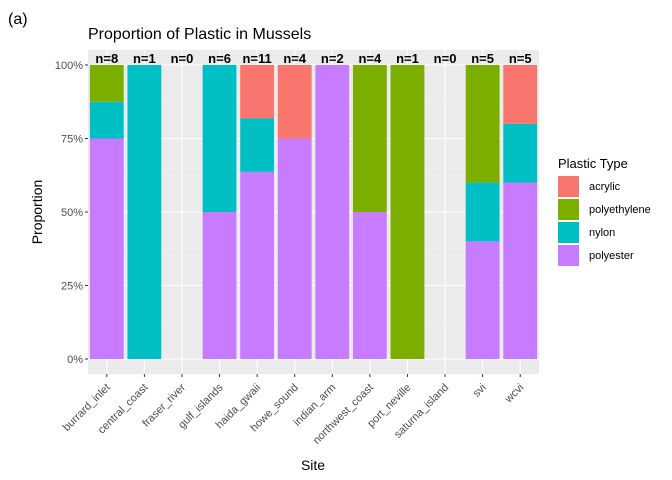  I want to click on bar-northwest_coast-polyester, so click(369, 285).